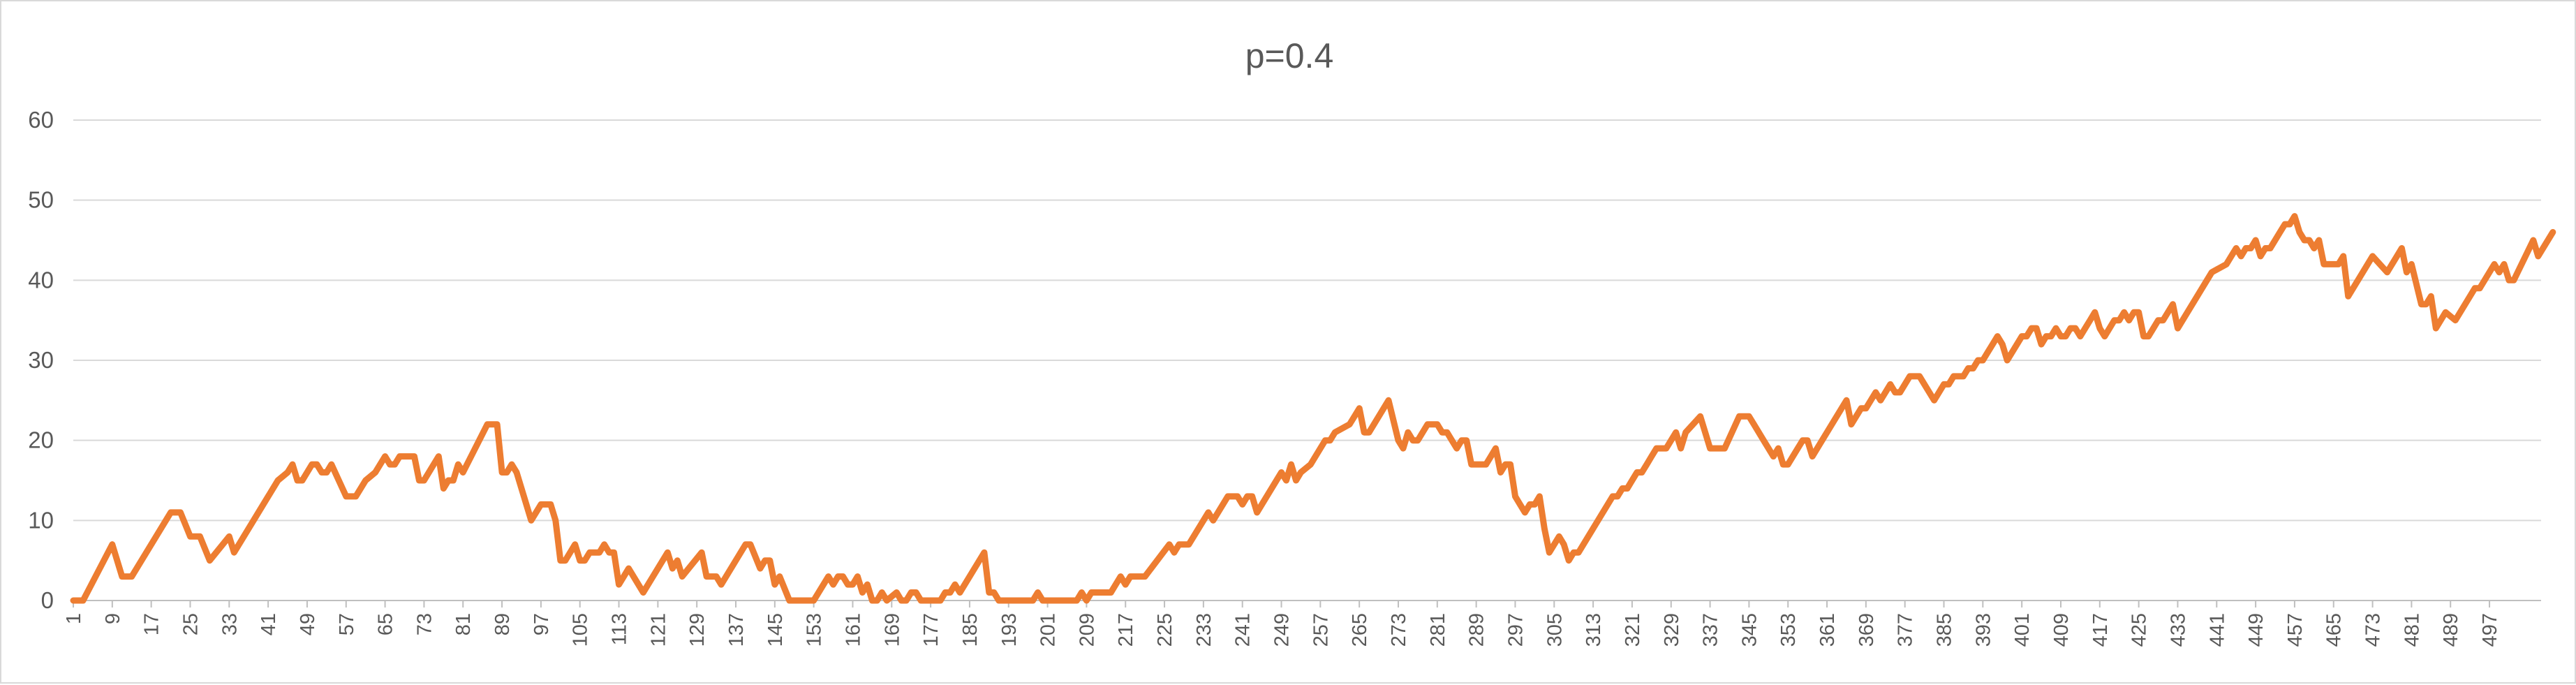 The height and width of the screenshot is (685, 2576). I want to click on x-tick-label: 249, so click(1282, 630).